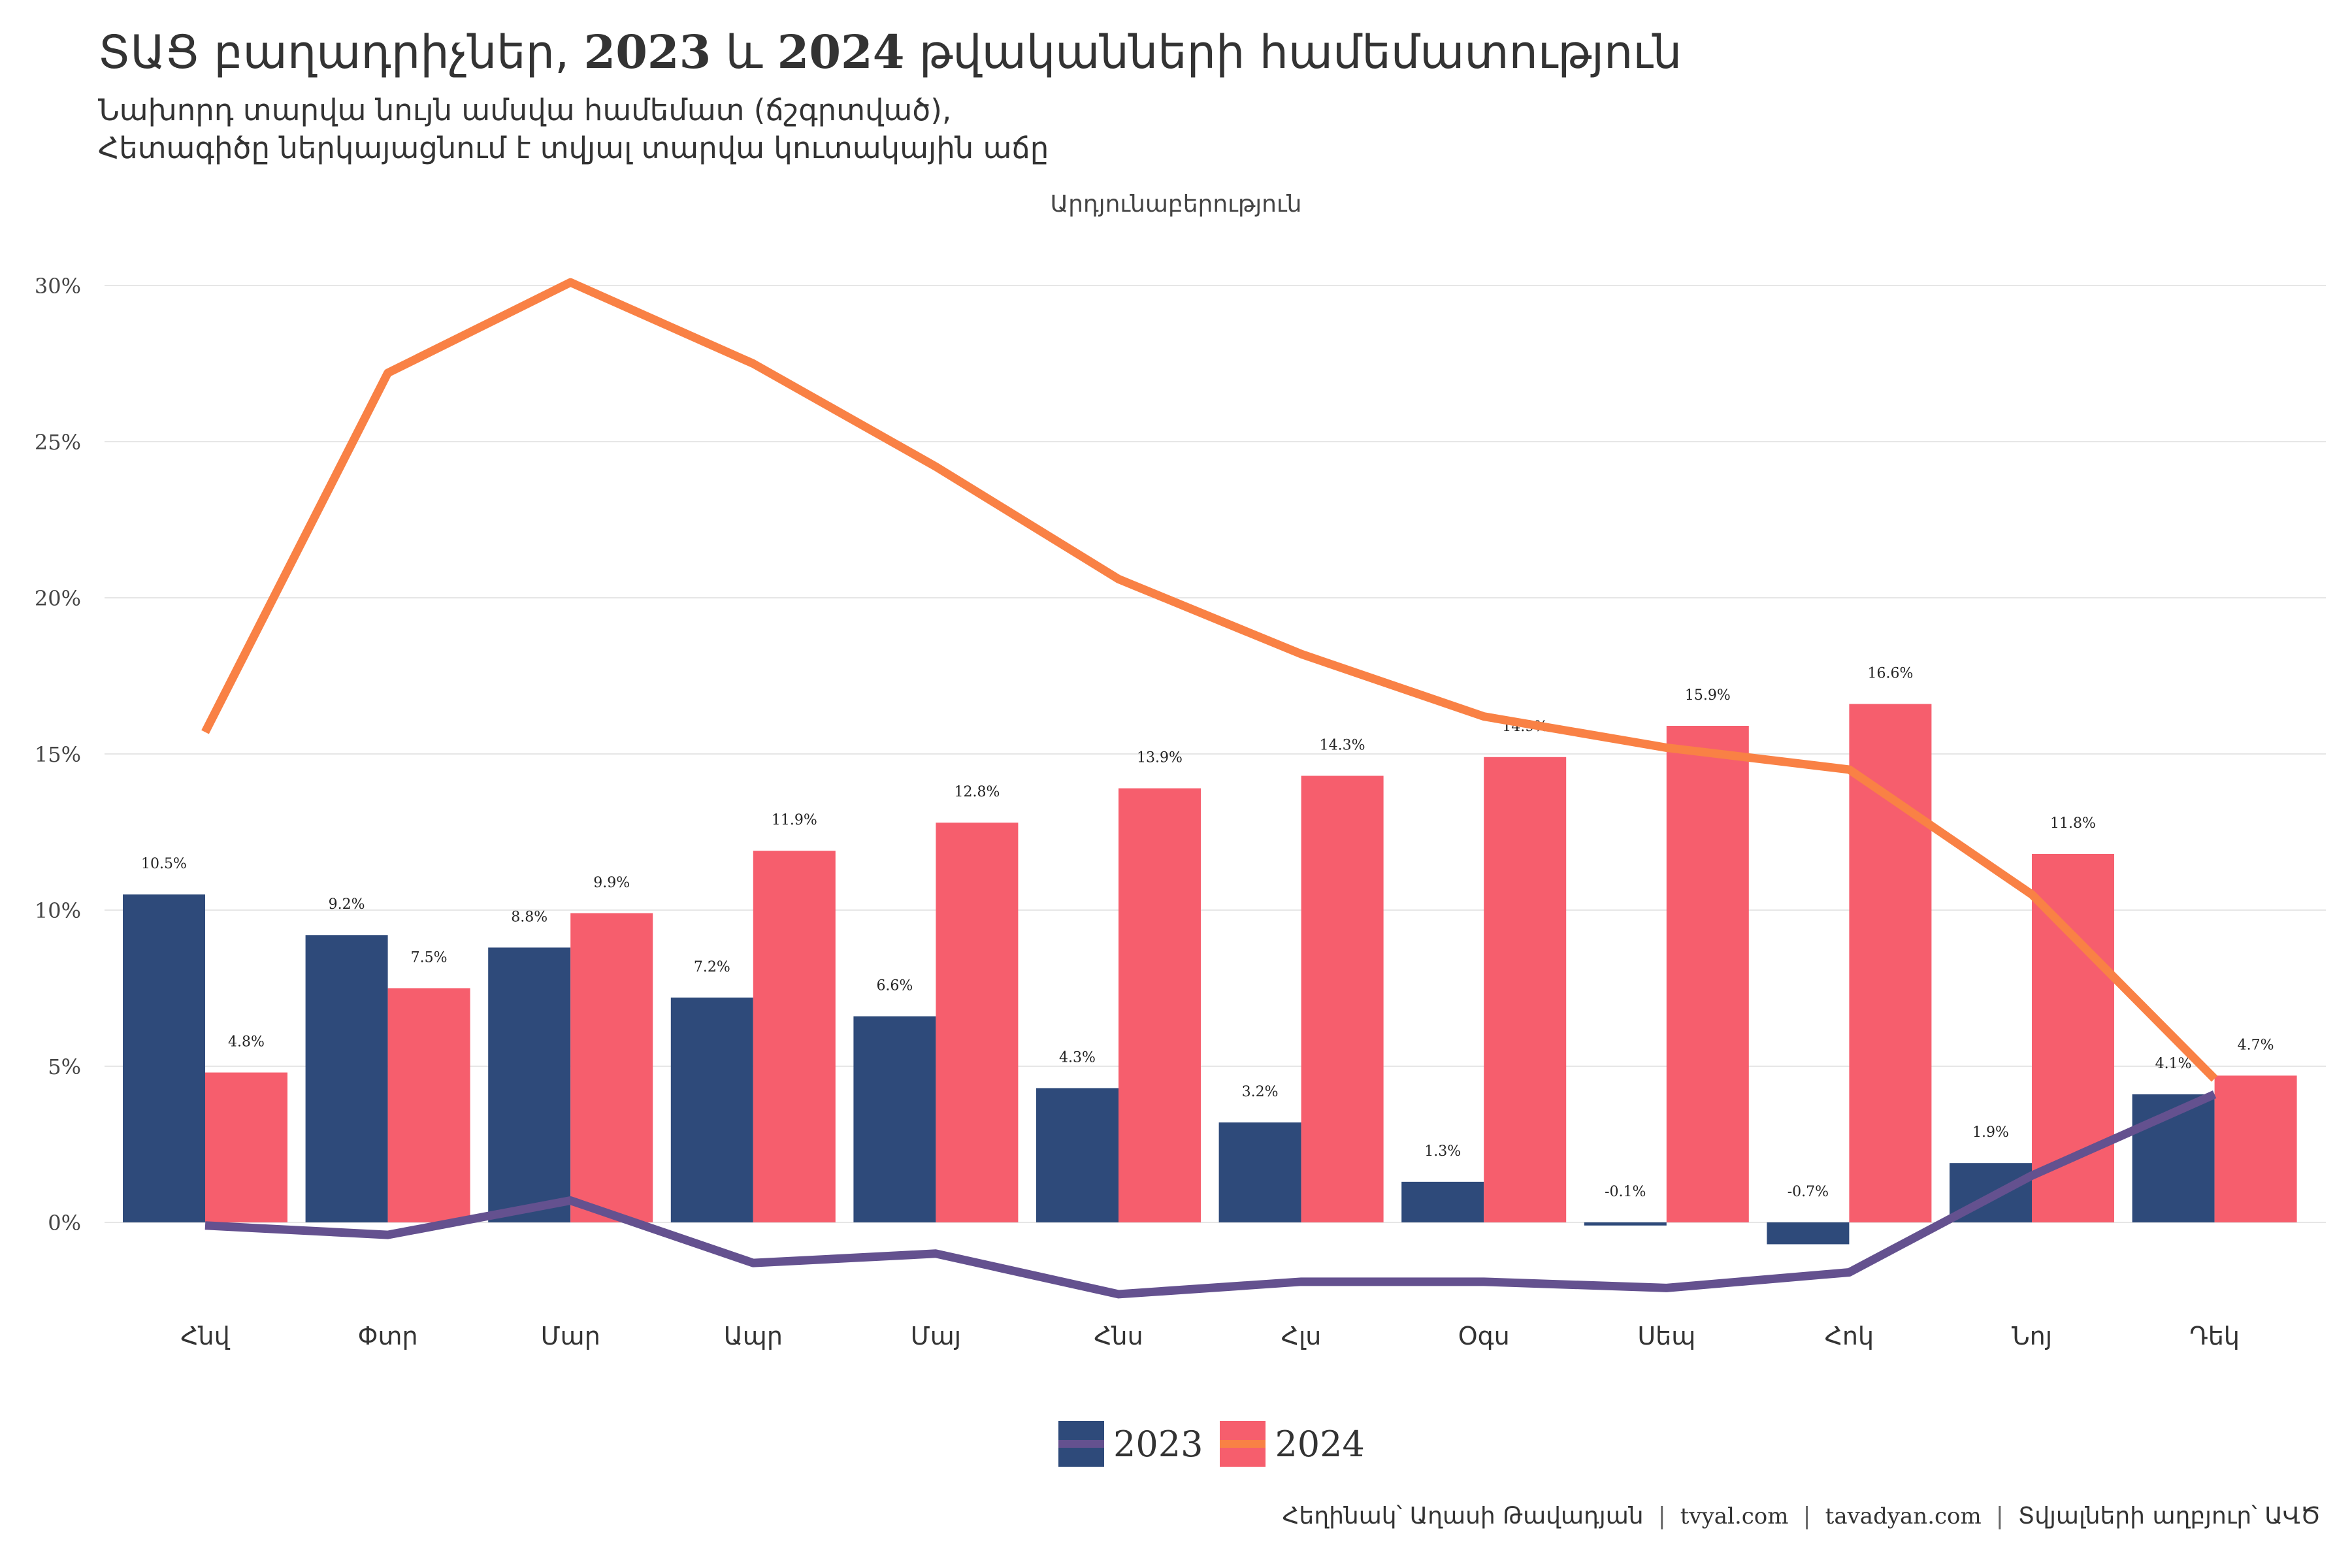  I want to click on x-tick-label: Հնս, so click(1118, 1336).